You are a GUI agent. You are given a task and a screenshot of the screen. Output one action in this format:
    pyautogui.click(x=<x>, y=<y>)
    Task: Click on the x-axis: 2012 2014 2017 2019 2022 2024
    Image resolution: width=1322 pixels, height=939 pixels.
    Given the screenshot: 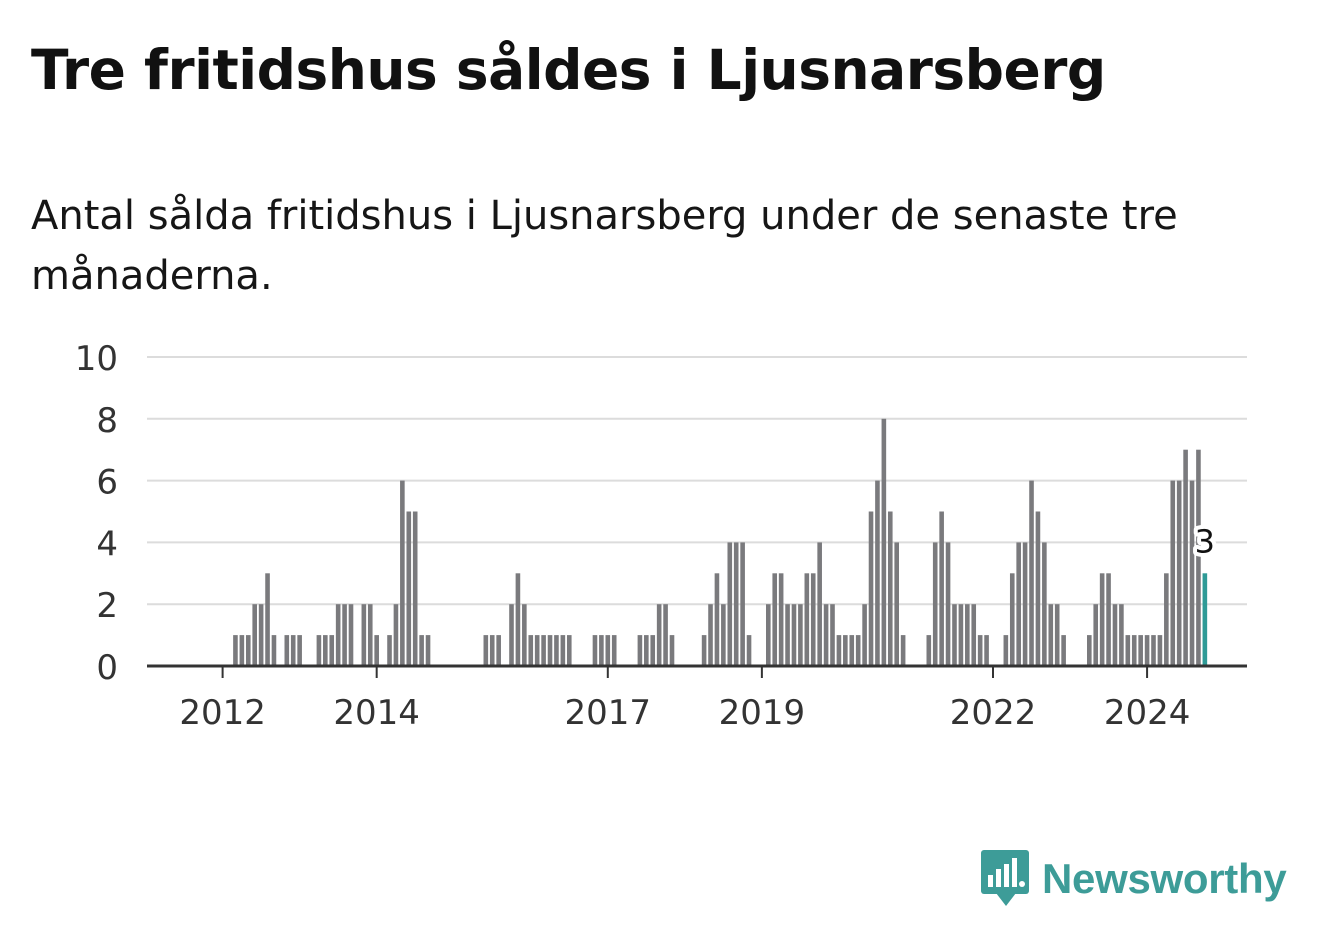 What is the action you would take?
    pyautogui.click(x=697, y=698)
    